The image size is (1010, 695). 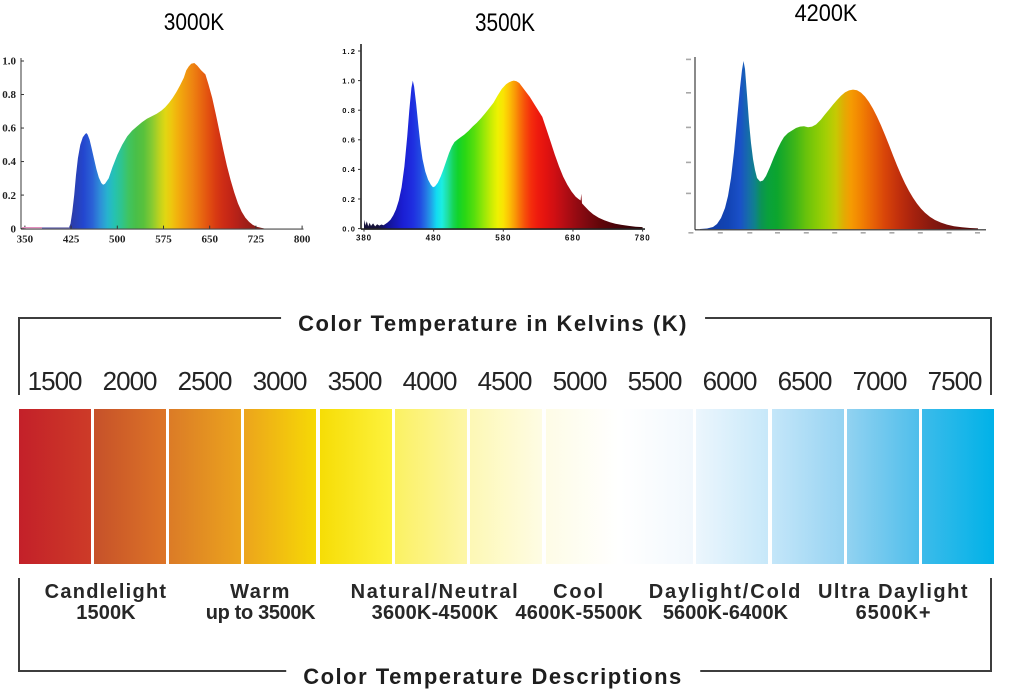 What do you see at coordinates (209, 240) in the screenshot?
I see `svg-text: 650` at bounding box center [209, 240].